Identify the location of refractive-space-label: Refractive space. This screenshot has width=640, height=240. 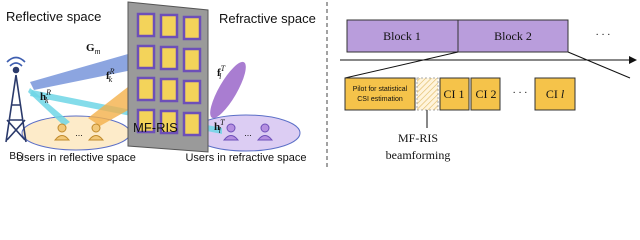
(267, 18).